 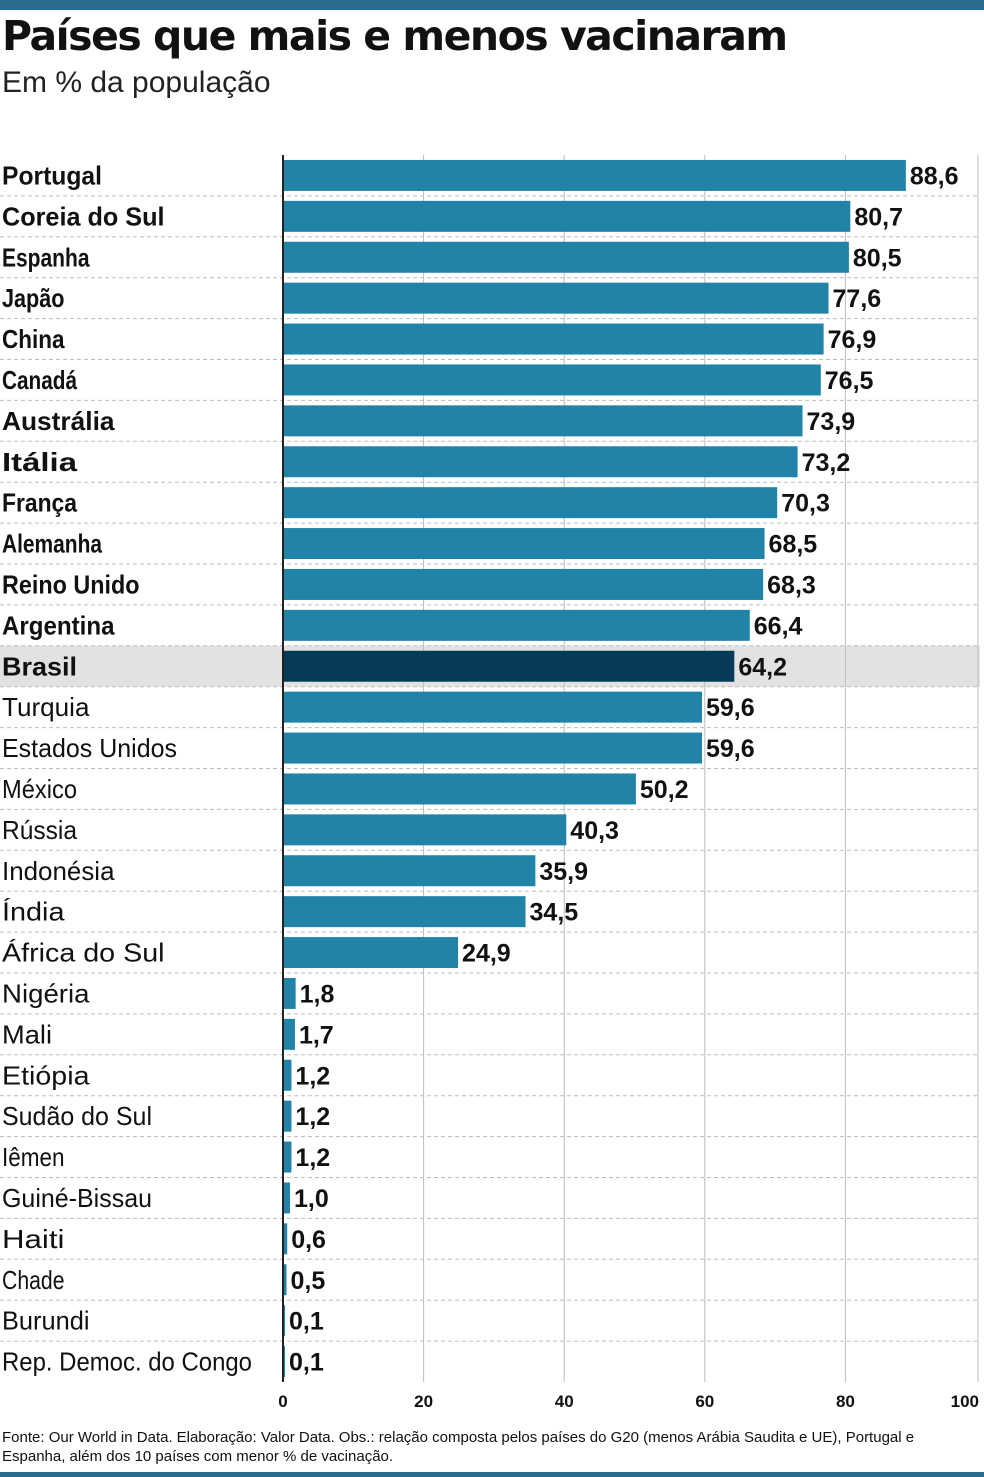 What do you see at coordinates (58, 871) in the screenshot?
I see `category-label: Indonésia` at bounding box center [58, 871].